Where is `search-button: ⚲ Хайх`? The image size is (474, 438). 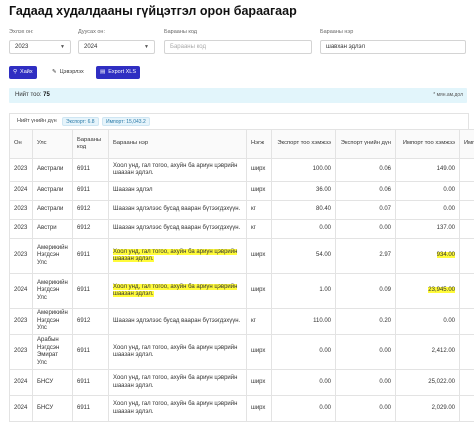 search-button: ⚲ Хайх is located at coordinates (23, 72).